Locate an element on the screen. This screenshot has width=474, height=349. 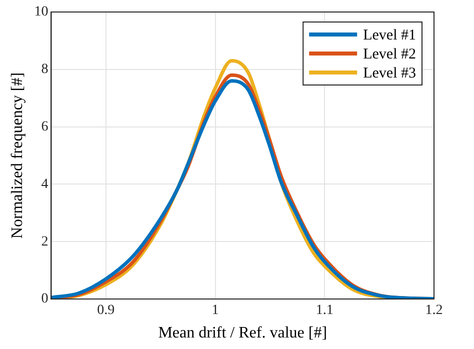
x-tick-label: 1.1 is located at coordinates (325, 310).